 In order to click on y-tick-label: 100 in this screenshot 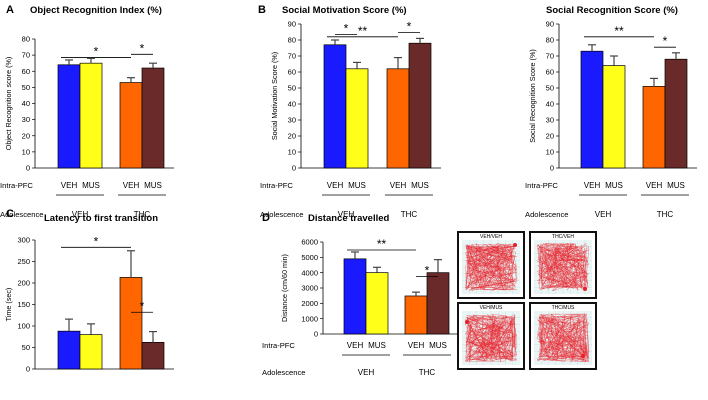, I will do `click(23, 326)`.